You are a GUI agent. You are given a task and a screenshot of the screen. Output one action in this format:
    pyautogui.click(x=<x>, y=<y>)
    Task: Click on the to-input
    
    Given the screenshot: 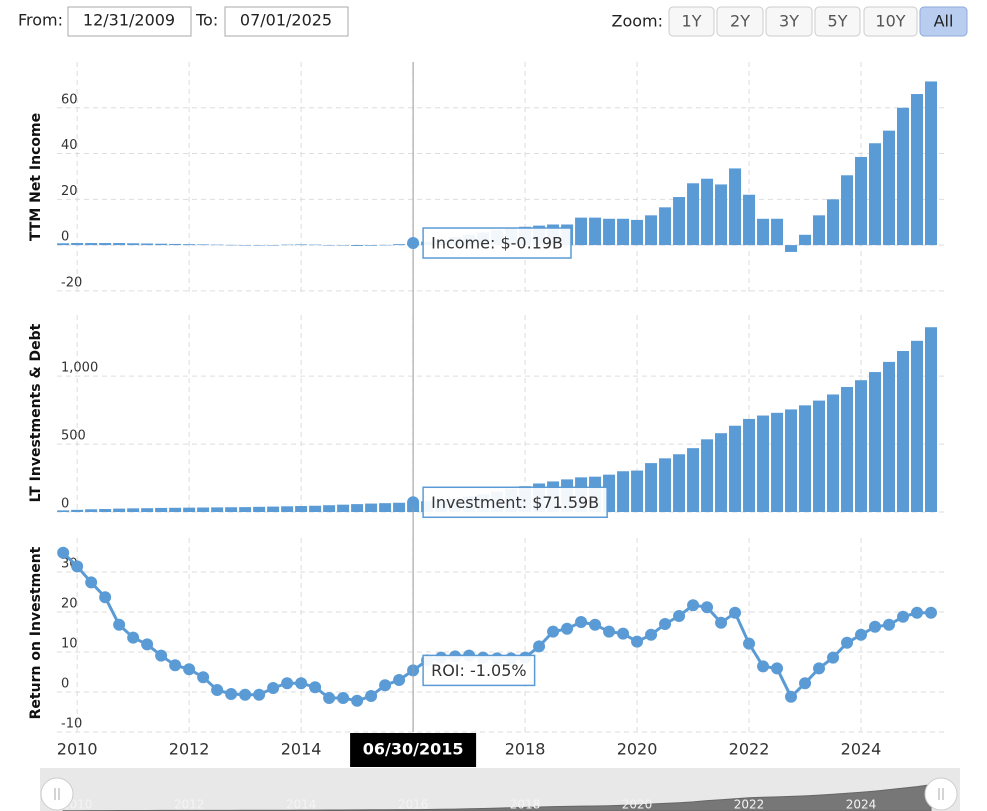 What is the action you would take?
    pyautogui.click(x=286, y=21)
    